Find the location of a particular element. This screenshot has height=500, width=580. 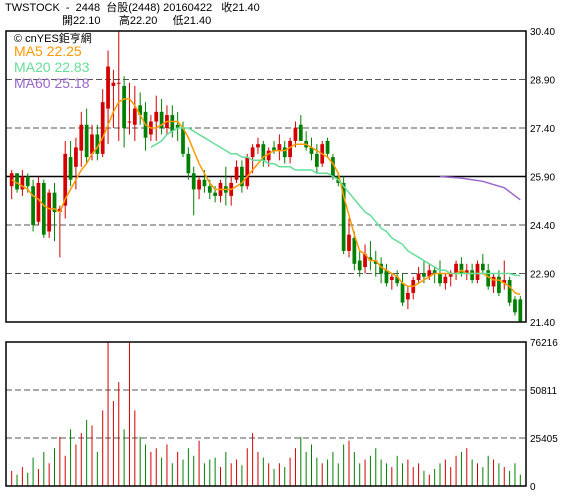

volume-tick-label: 76216 is located at coordinates (544, 343).